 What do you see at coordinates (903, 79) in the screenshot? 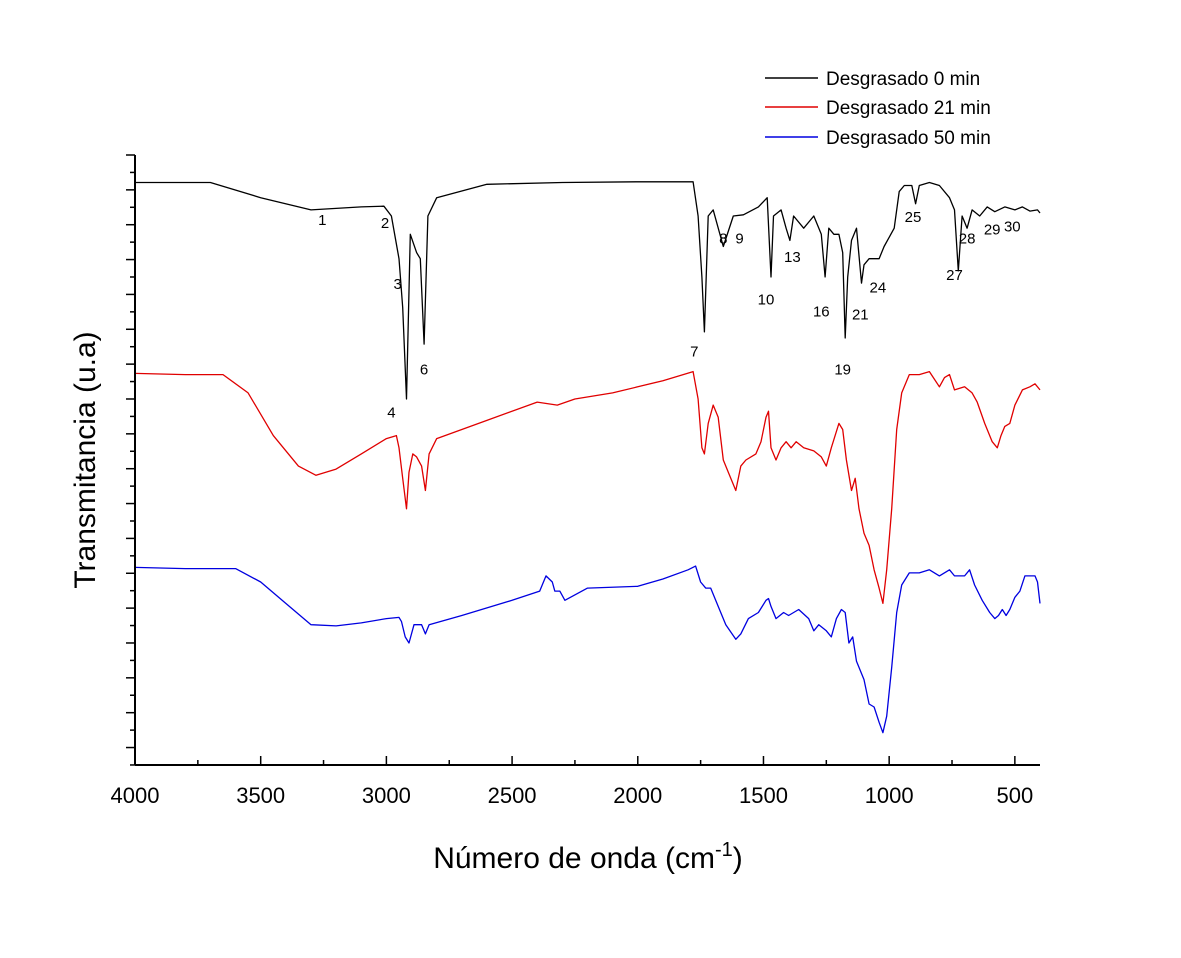
I see `legend-label-0min: Desgrasado 0 min` at bounding box center [903, 79].